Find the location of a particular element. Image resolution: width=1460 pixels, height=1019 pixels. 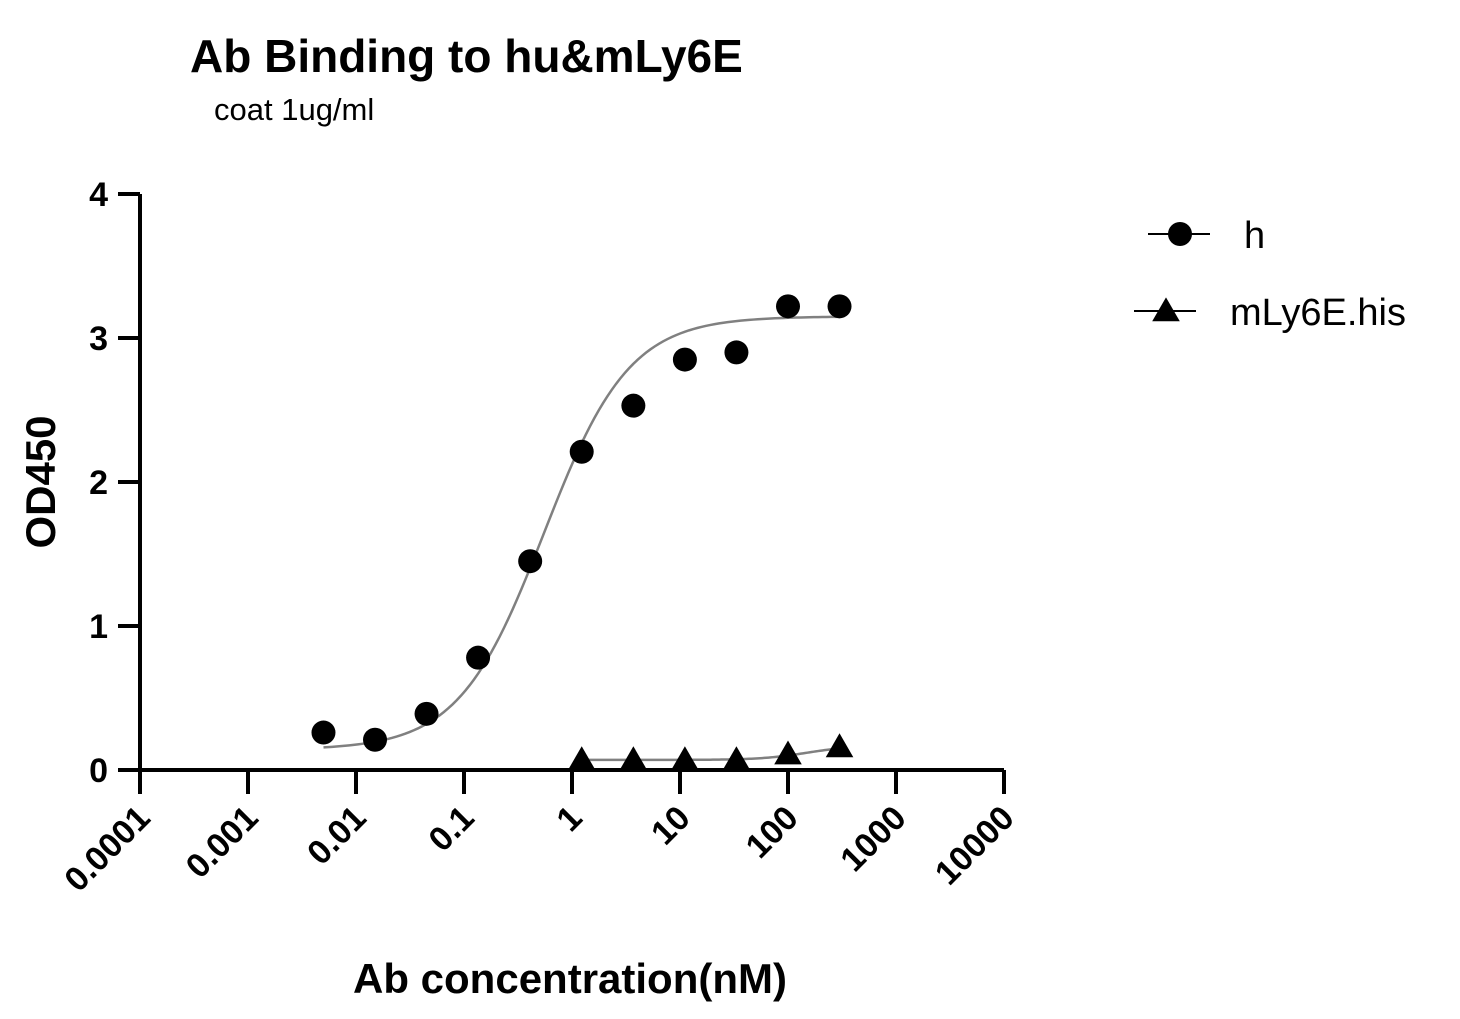

x-tick-label: 1 is located at coordinates (569, 819).